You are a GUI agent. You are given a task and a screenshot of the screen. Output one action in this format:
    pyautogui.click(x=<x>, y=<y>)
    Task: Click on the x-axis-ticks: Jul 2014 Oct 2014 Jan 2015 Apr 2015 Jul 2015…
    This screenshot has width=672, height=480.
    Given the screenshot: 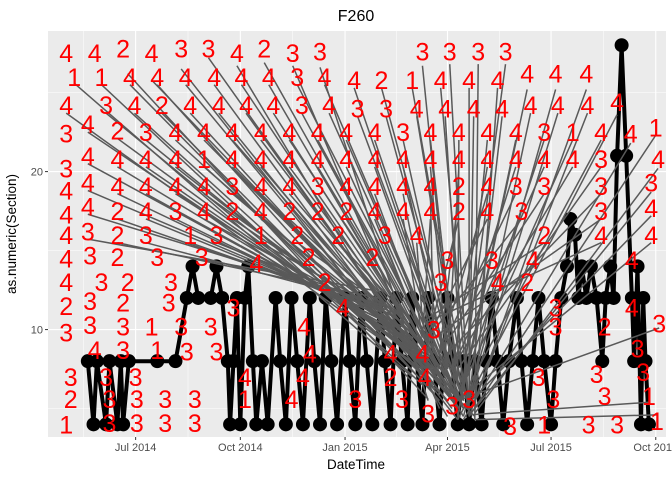 What is the action you would take?
    pyautogui.click(x=393, y=445)
    